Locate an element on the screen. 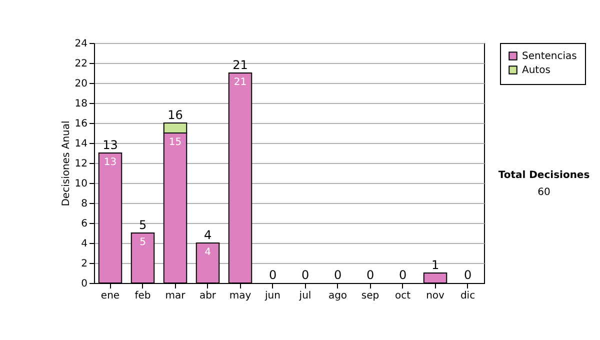  data-label: 5 is located at coordinates (143, 242).